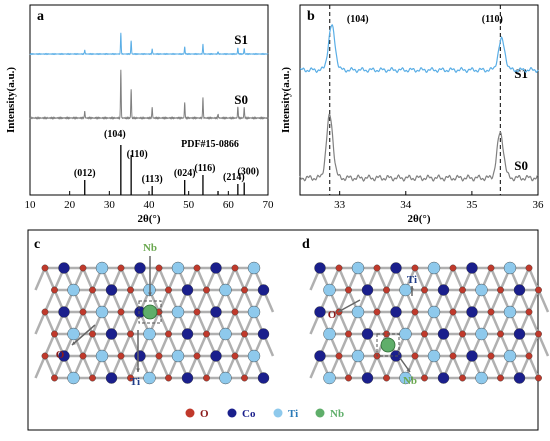 The height and width of the screenshot is (441, 550). Describe the element at coordinates (204, 414) in the screenshot. I see `legend-o-label: O` at that location.